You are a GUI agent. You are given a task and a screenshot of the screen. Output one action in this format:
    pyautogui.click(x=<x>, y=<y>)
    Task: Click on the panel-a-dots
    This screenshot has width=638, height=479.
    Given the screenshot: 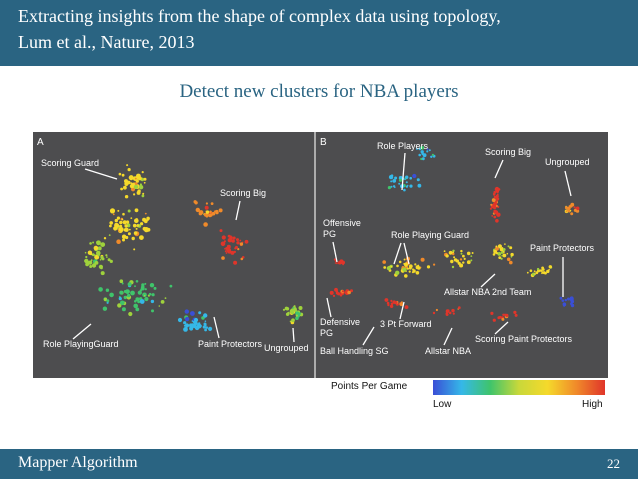 What is the action you would take?
    pyautogui.click(x=194, y=248)
    